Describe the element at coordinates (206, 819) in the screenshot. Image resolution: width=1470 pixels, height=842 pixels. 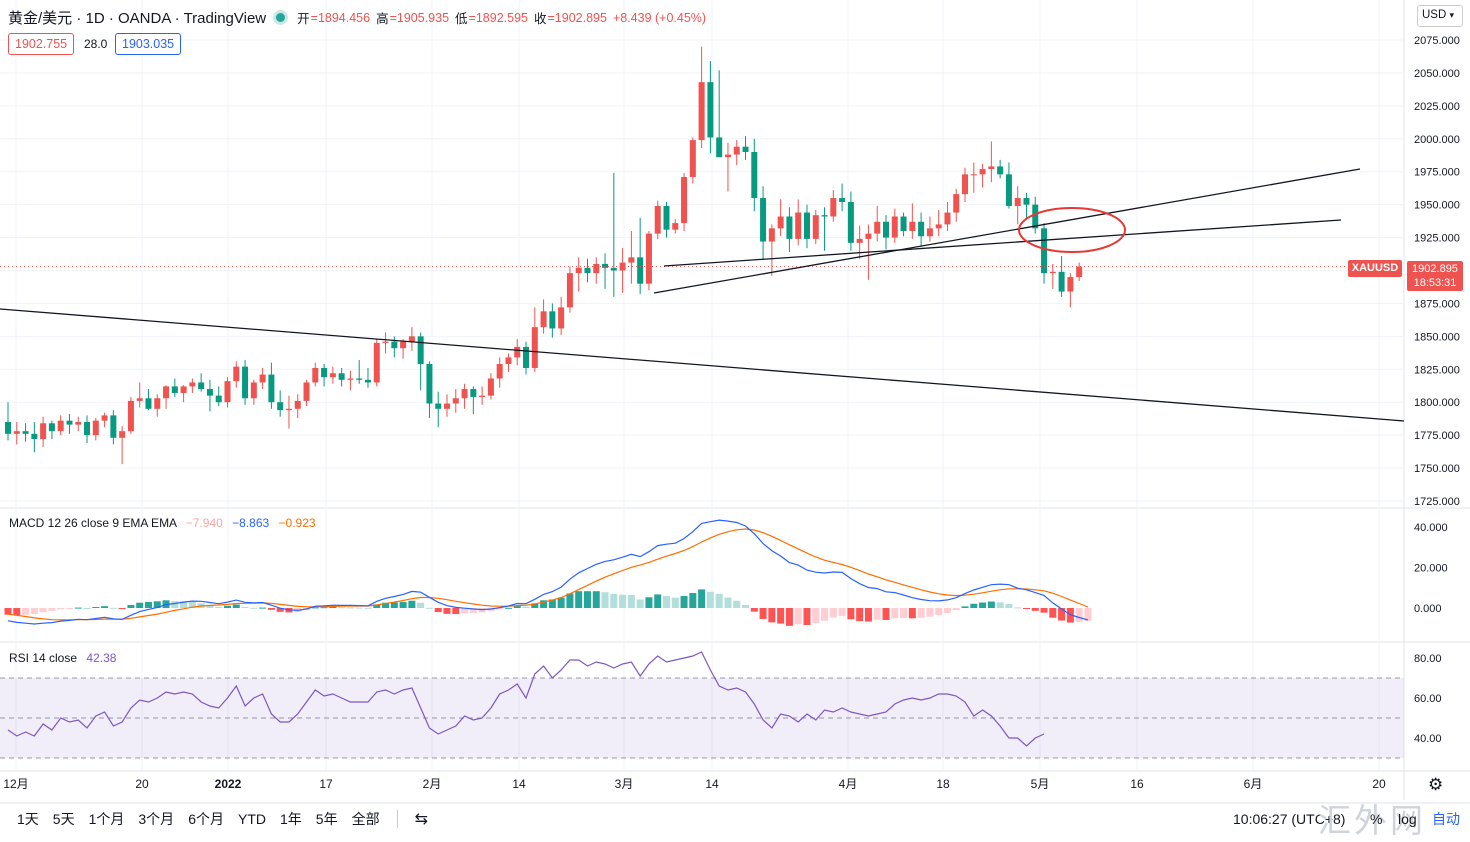
I see `timeframe-6m: 6个月` at that location.